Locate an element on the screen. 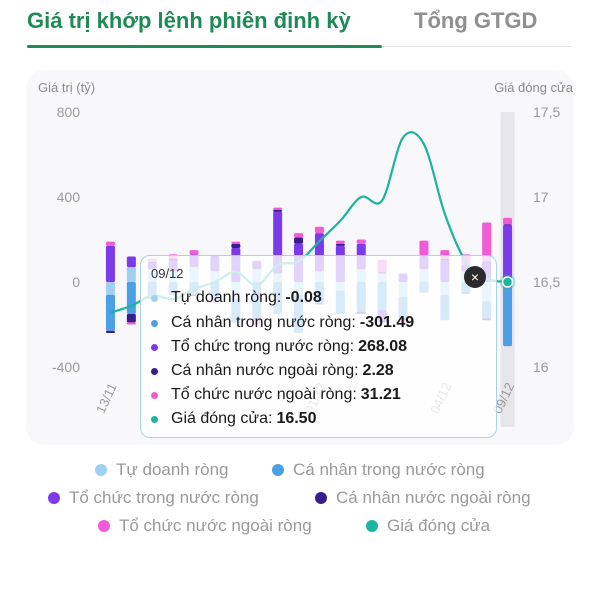  y-tick-label: -400 is located at coordinates (66, 367).